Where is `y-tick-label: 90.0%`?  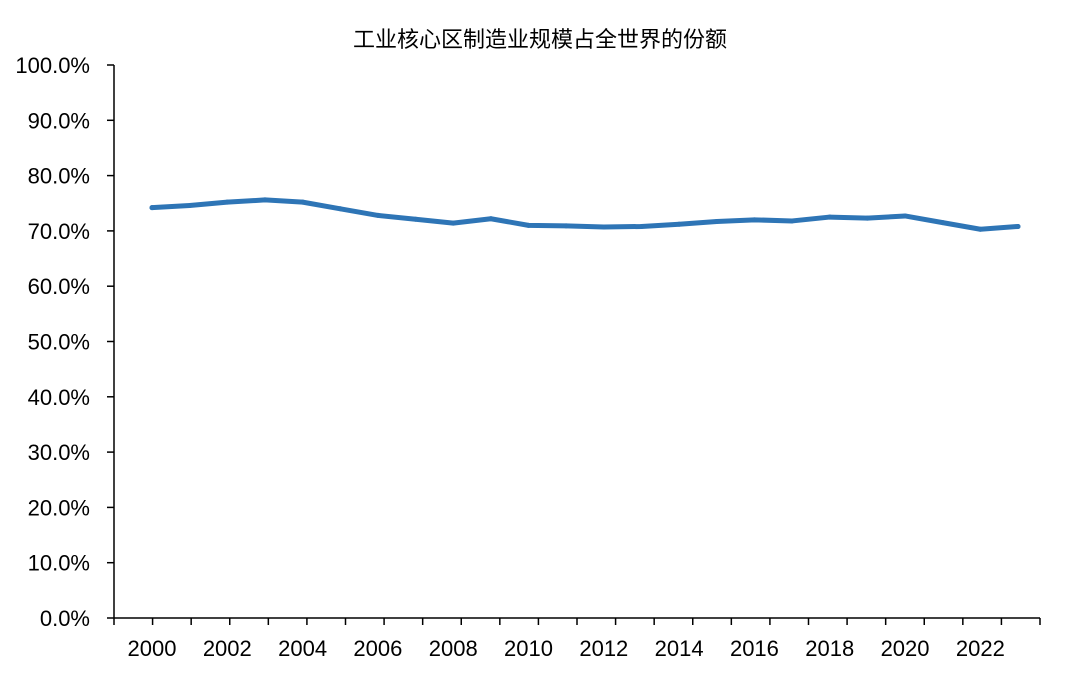
y-tick-label: 90.0% is located at coordinates (59, 120).